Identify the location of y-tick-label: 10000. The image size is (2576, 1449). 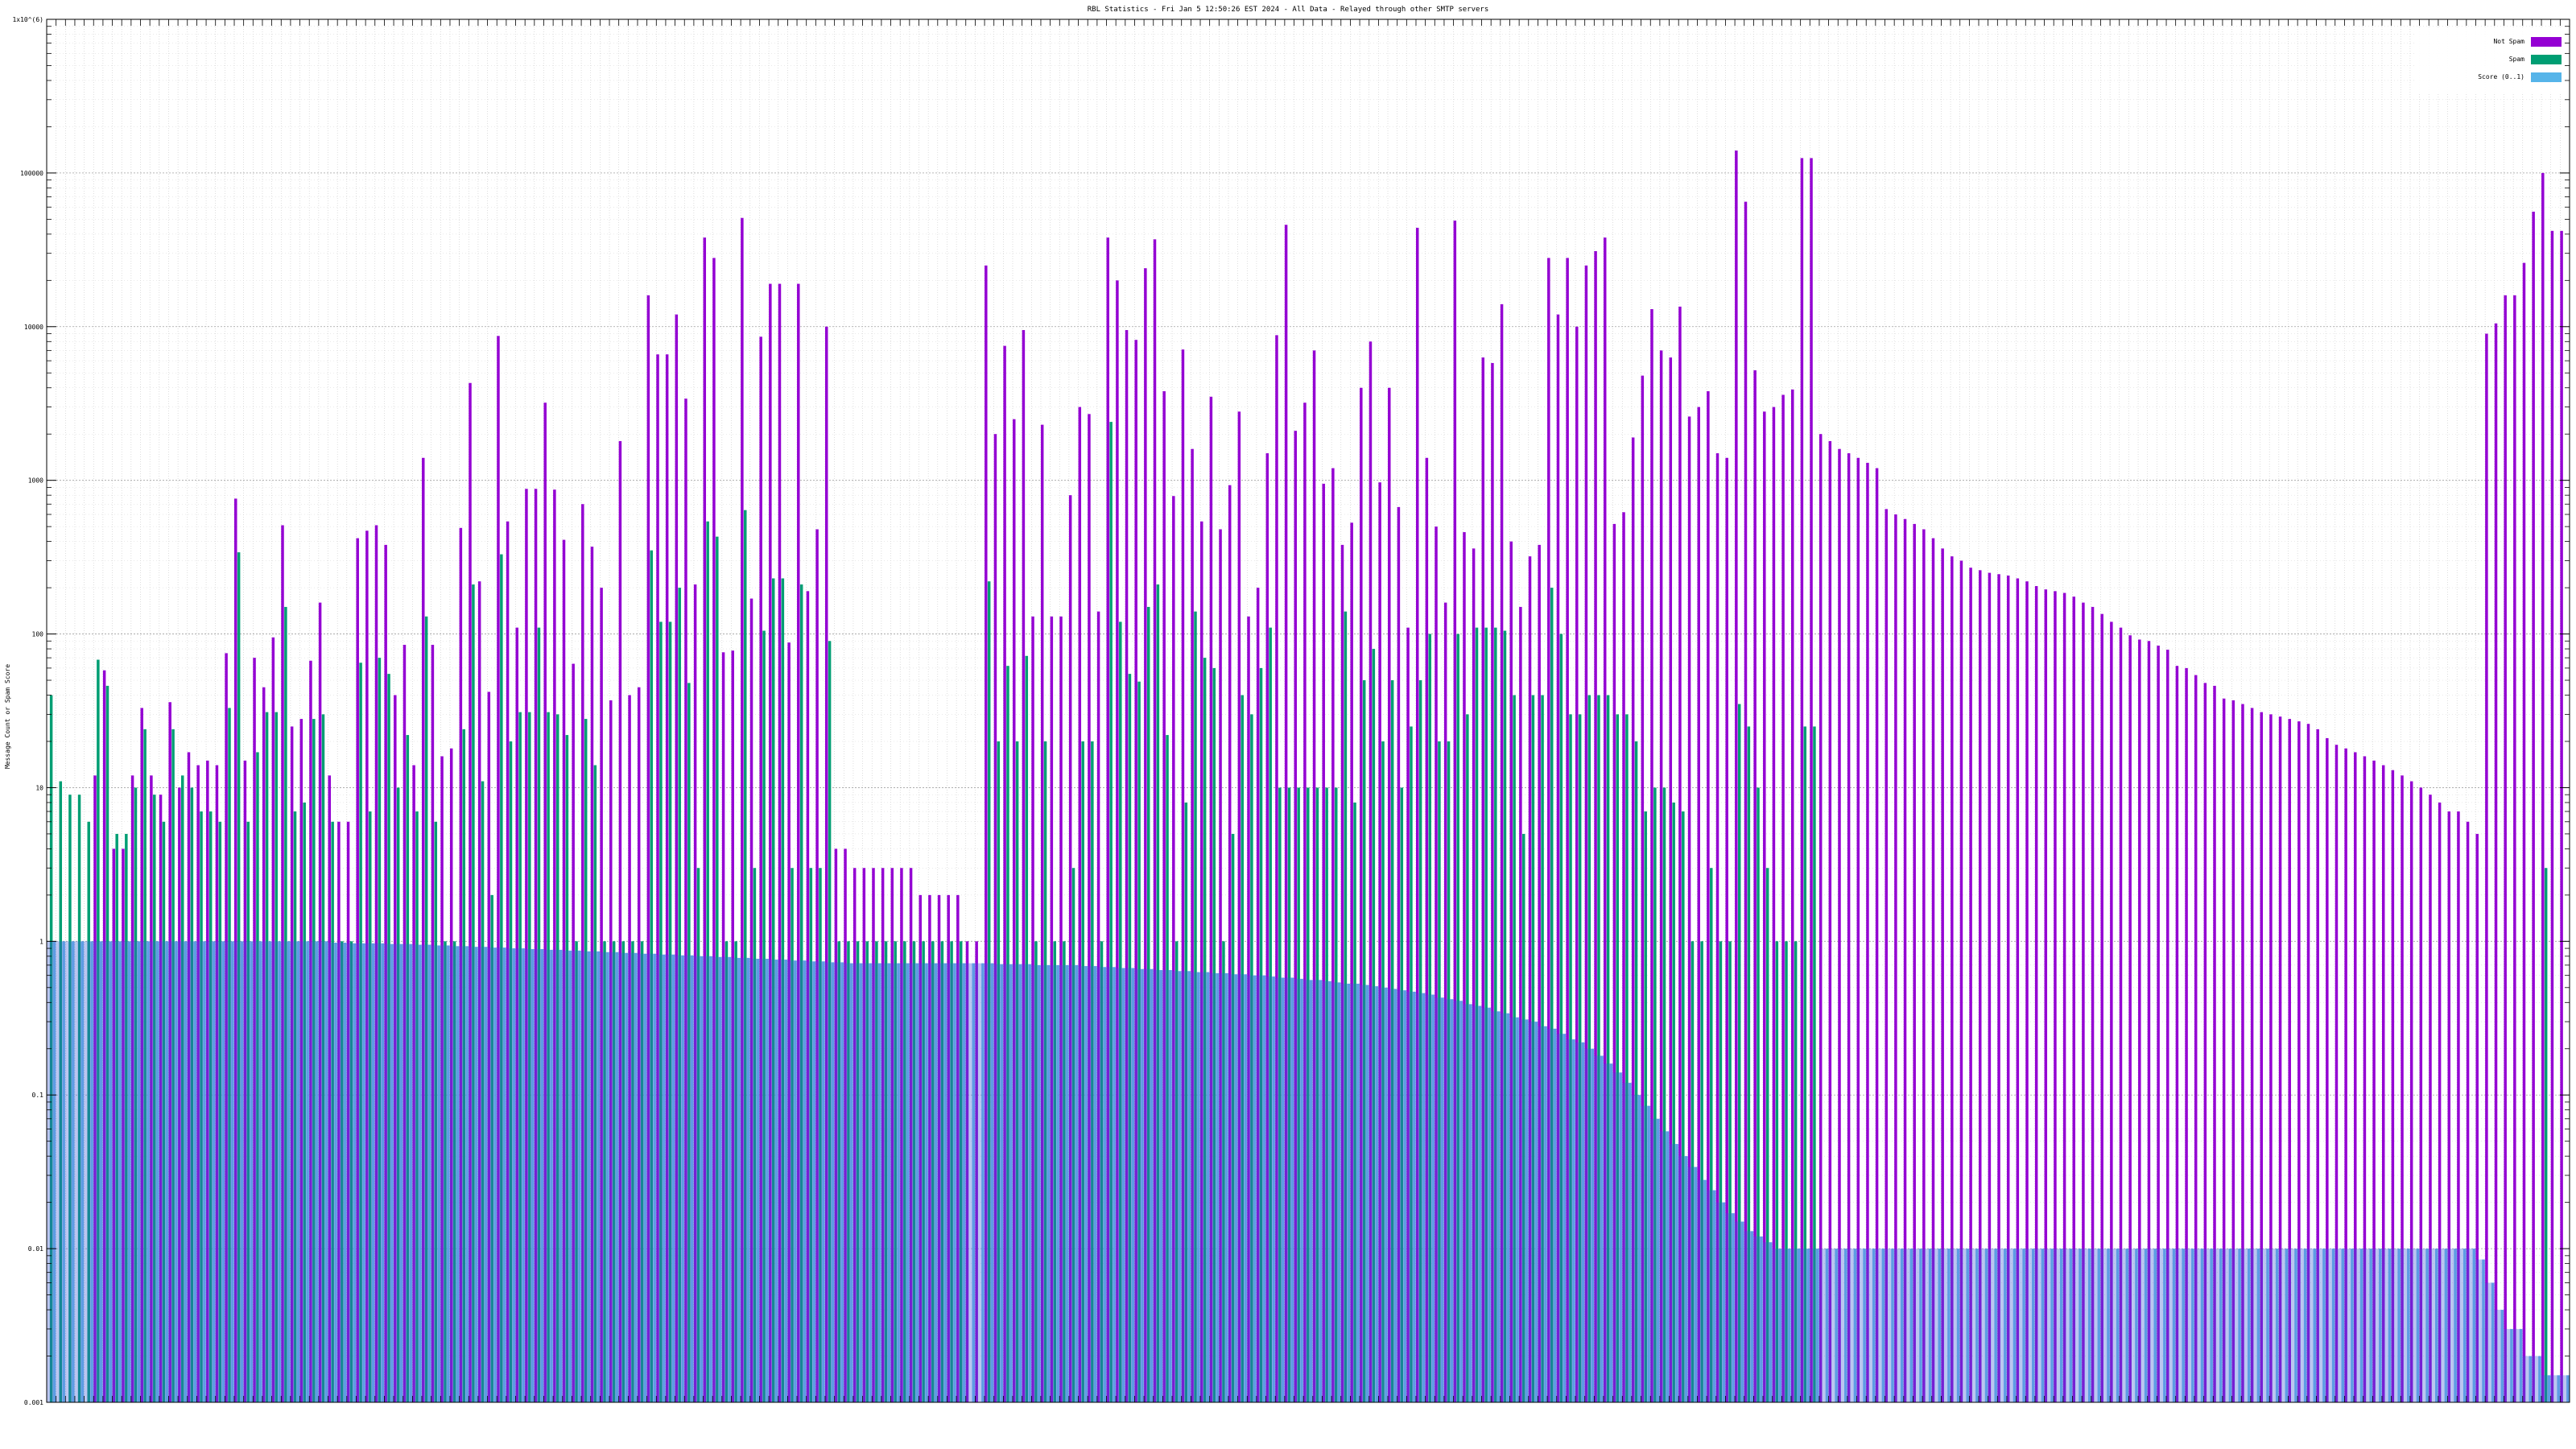
(33, 327).